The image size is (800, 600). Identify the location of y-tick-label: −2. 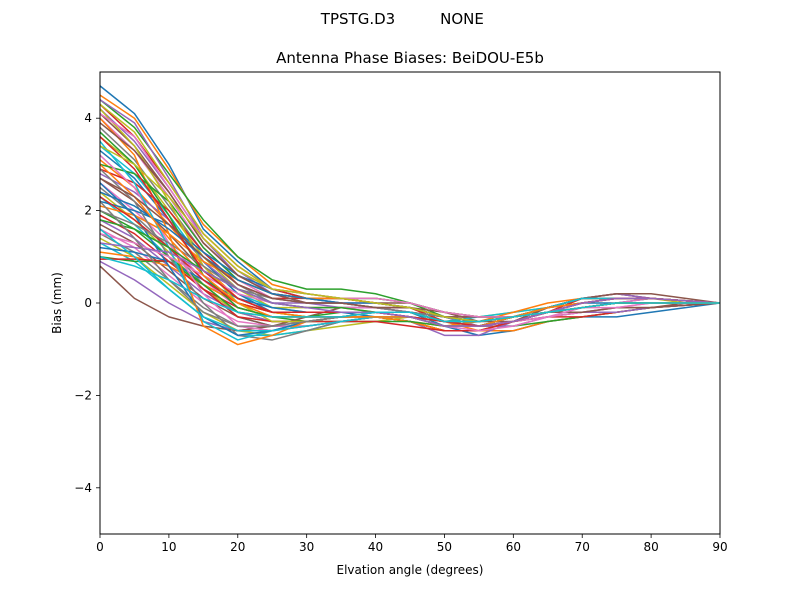
(83, 395).